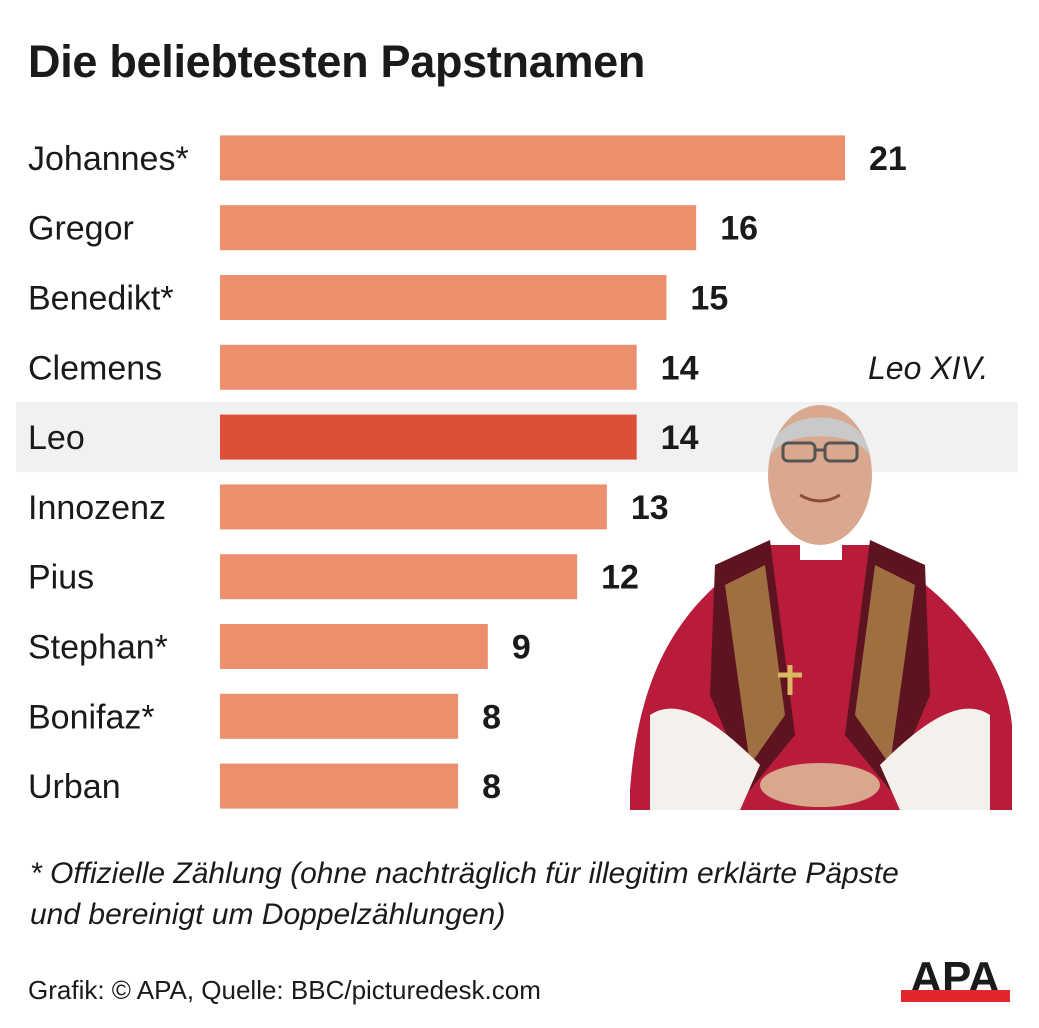 This screenshot has width=1039, height=1028. What do you see at coordinates (620, 578) in the screenshot?
I see `value-label: 12` at bounding box center [620, 578].